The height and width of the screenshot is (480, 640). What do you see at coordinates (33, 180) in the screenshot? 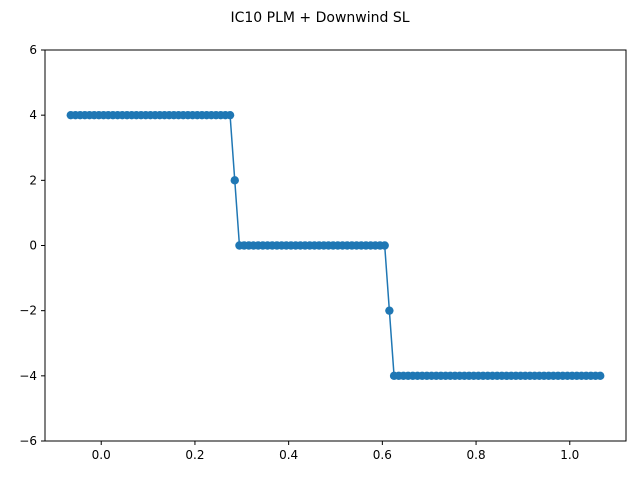
I see `y-tick-label: 2` at bounding box center [33, 180].